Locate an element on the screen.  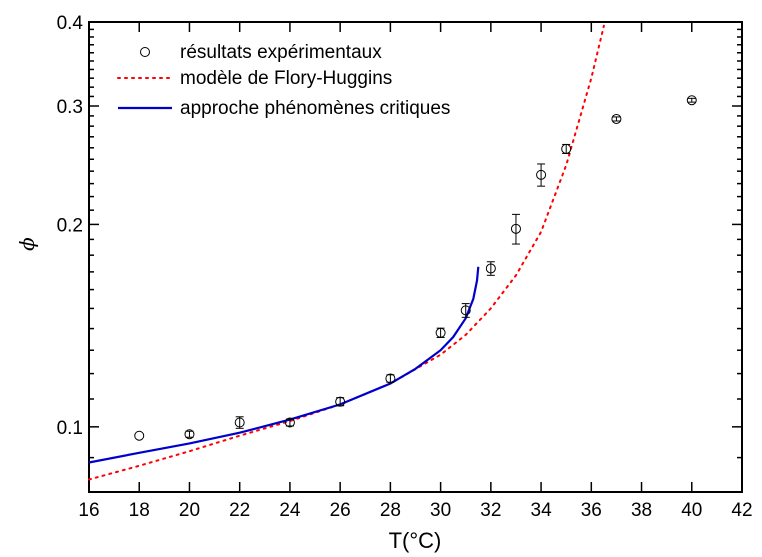
y-tick-label: 0.1 is located at coordinates (70, 428).